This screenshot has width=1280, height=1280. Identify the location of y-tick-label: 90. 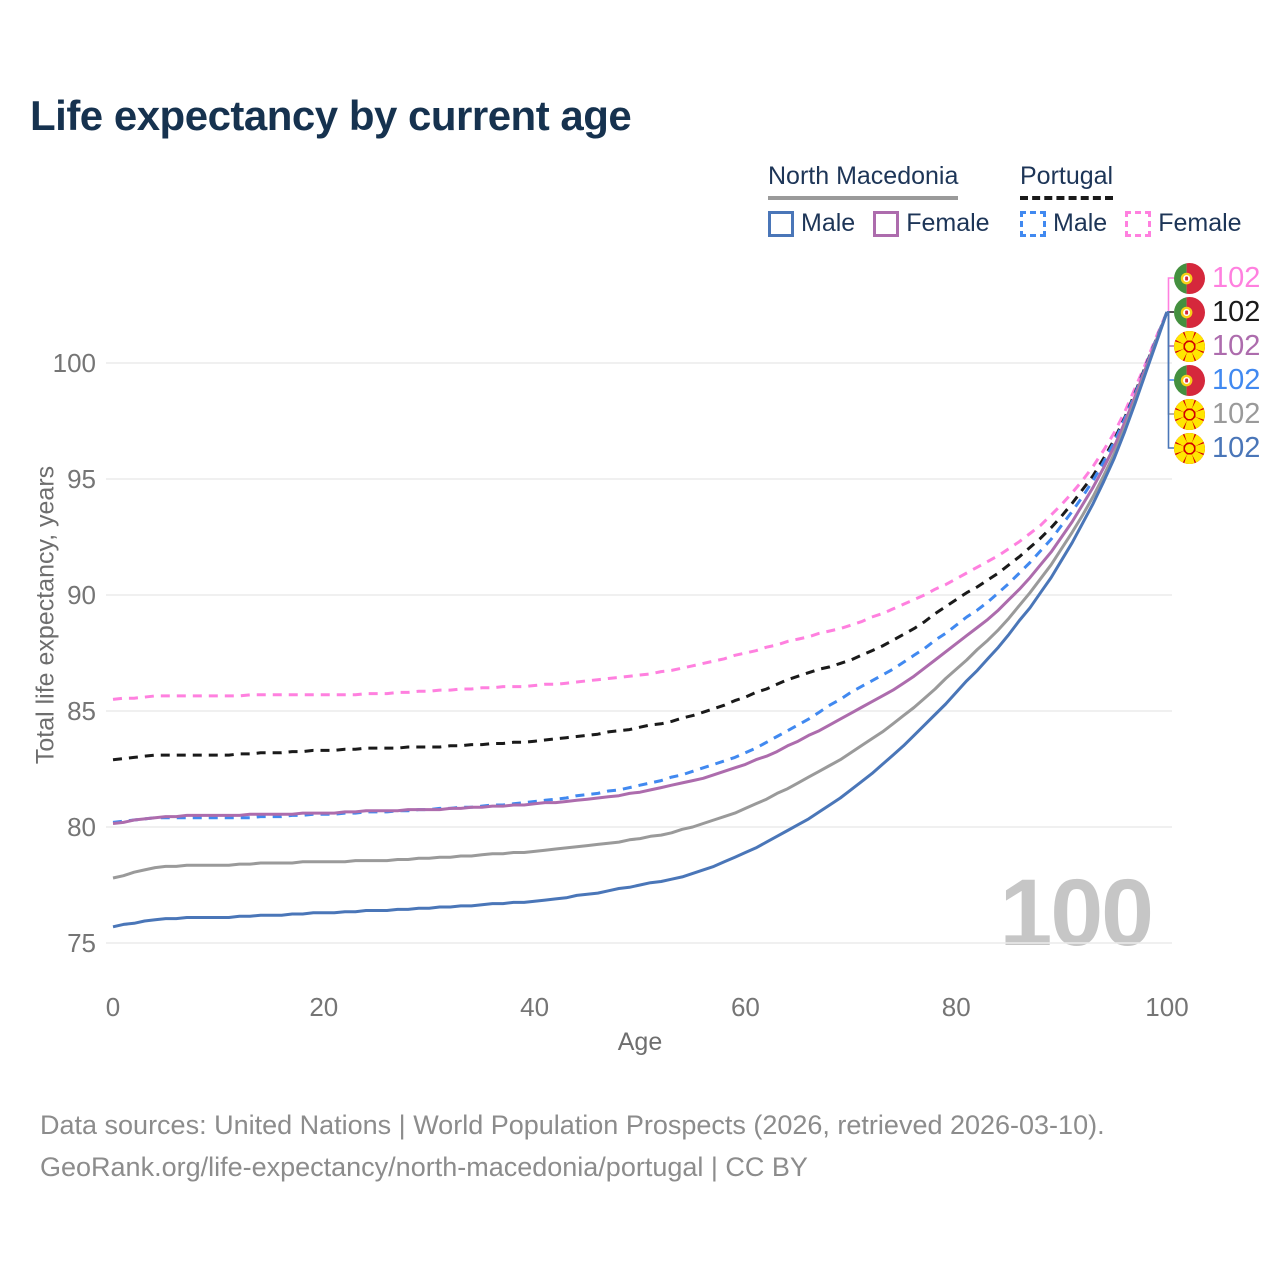
(81, 595).